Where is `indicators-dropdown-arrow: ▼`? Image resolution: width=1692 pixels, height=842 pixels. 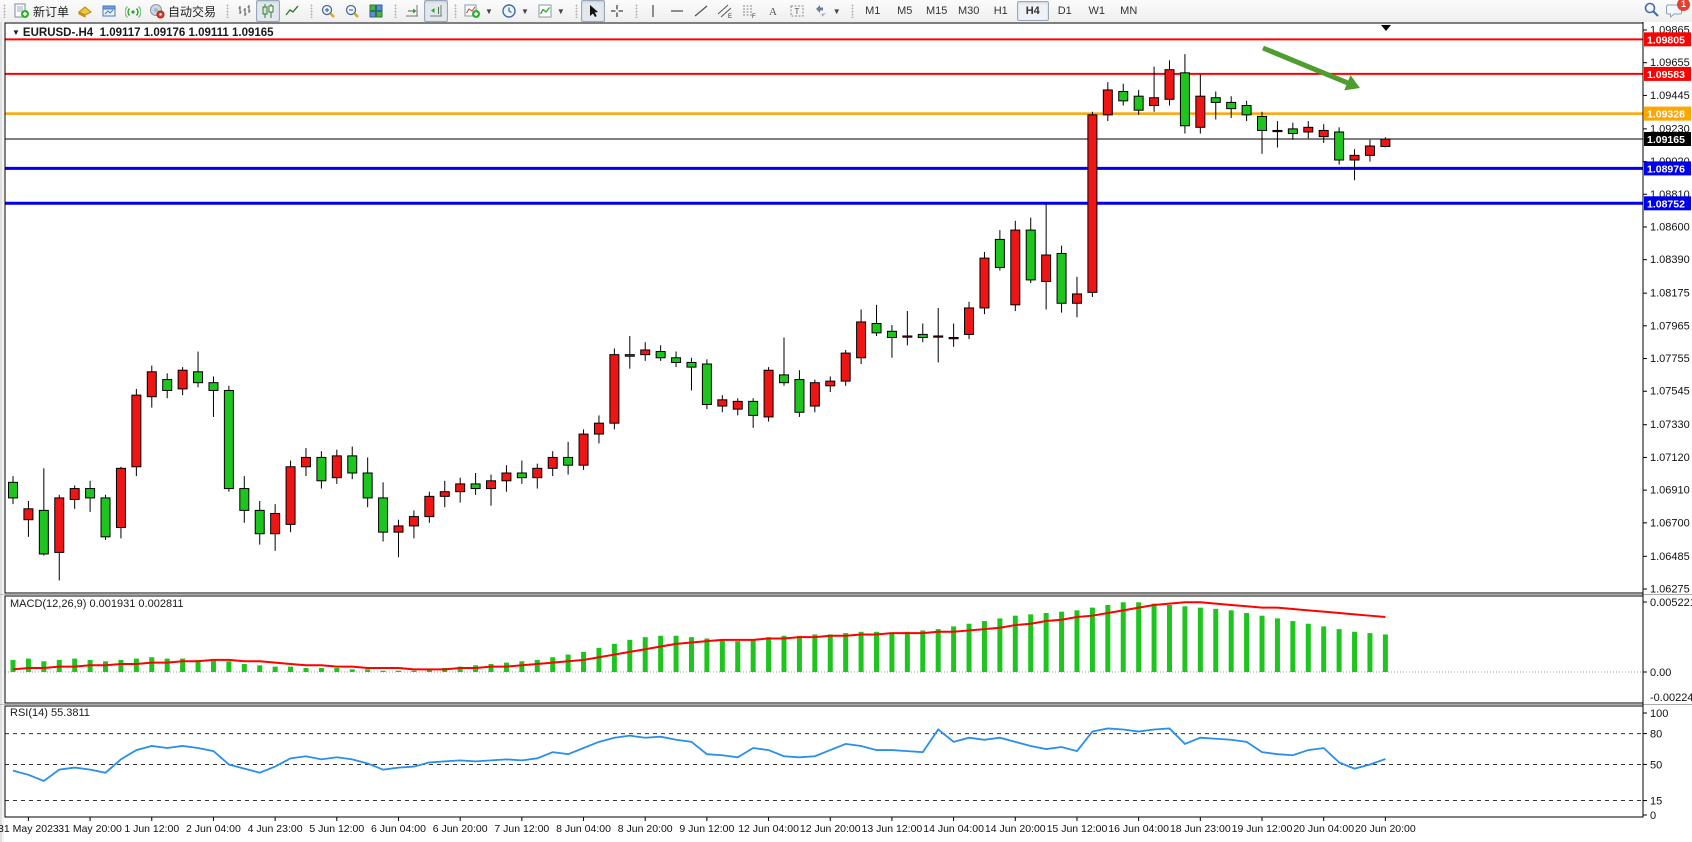
indicators-dropdown-arrow: ▼ is located at coordinates (489, 11).